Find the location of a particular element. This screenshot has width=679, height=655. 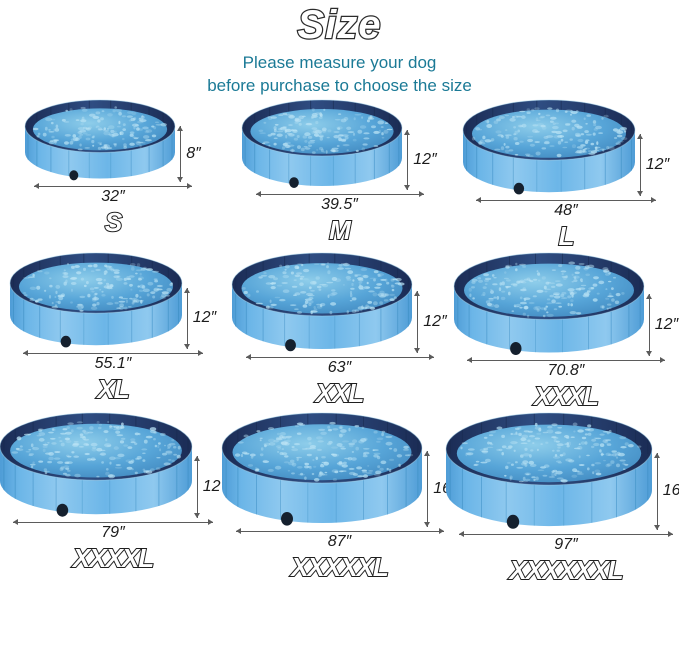

pool-xxxl is located at coordinates (549, 304).